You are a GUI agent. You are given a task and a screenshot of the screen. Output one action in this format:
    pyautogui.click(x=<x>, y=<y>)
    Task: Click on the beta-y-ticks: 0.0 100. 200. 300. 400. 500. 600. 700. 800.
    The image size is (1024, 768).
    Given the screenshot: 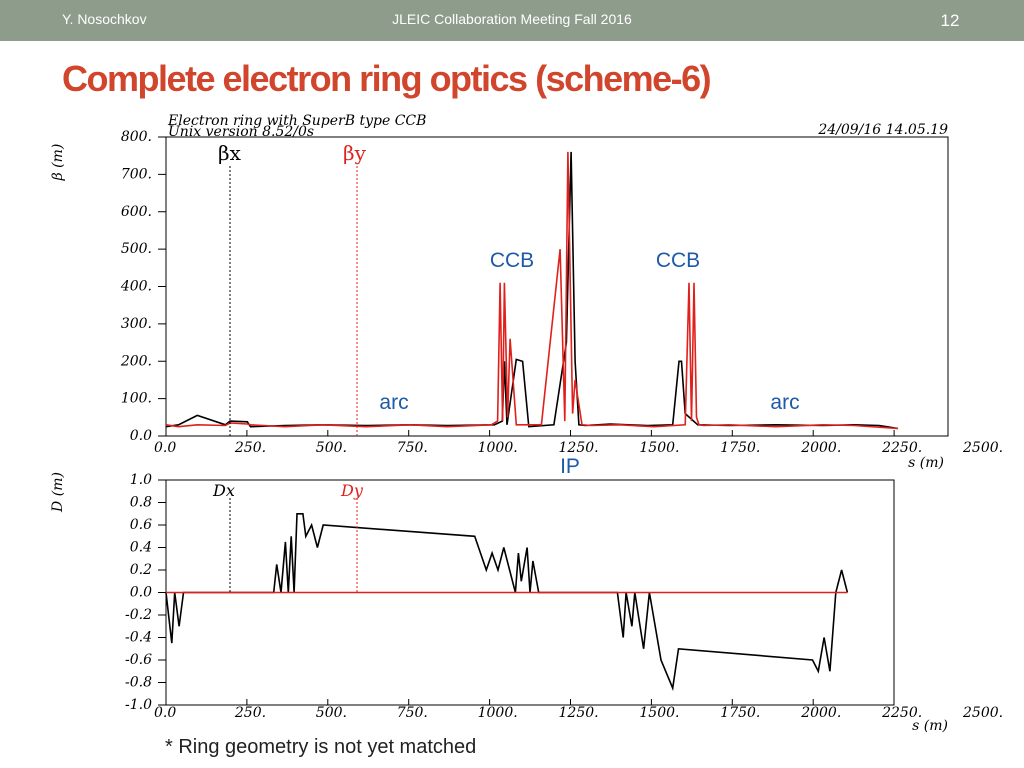 What is the action you would take?
    pyautogui.click(x=143, y=286)
    